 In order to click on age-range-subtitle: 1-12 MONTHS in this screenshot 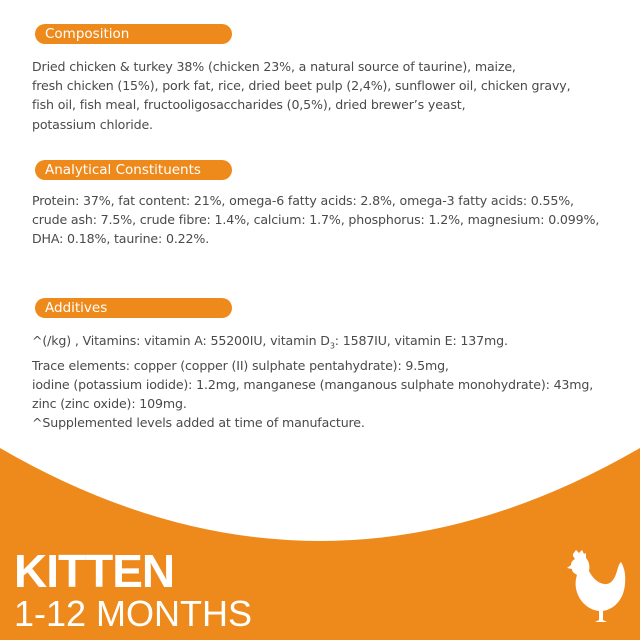, I will do `click(133, 613)`.